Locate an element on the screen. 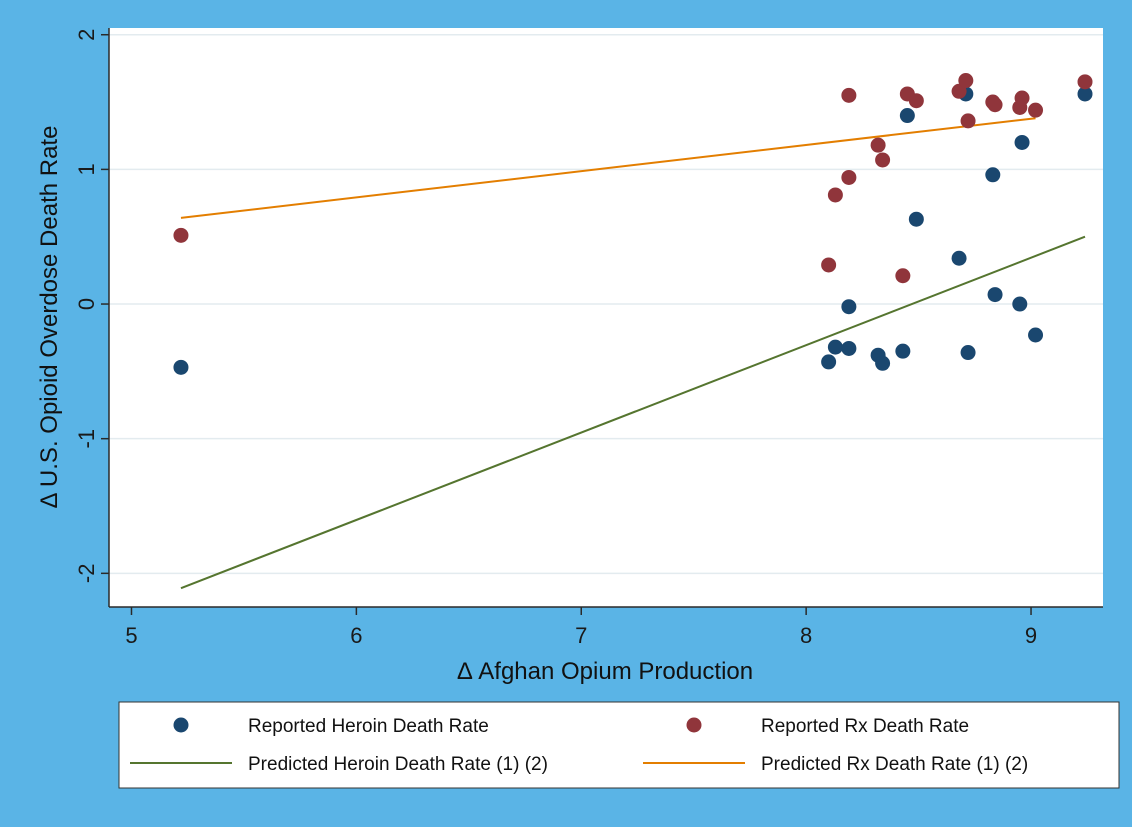 The height and width of the screenshot is (827, 1132). legend-label: Reported Rx Death Rate is located at coordinates (865, 726).